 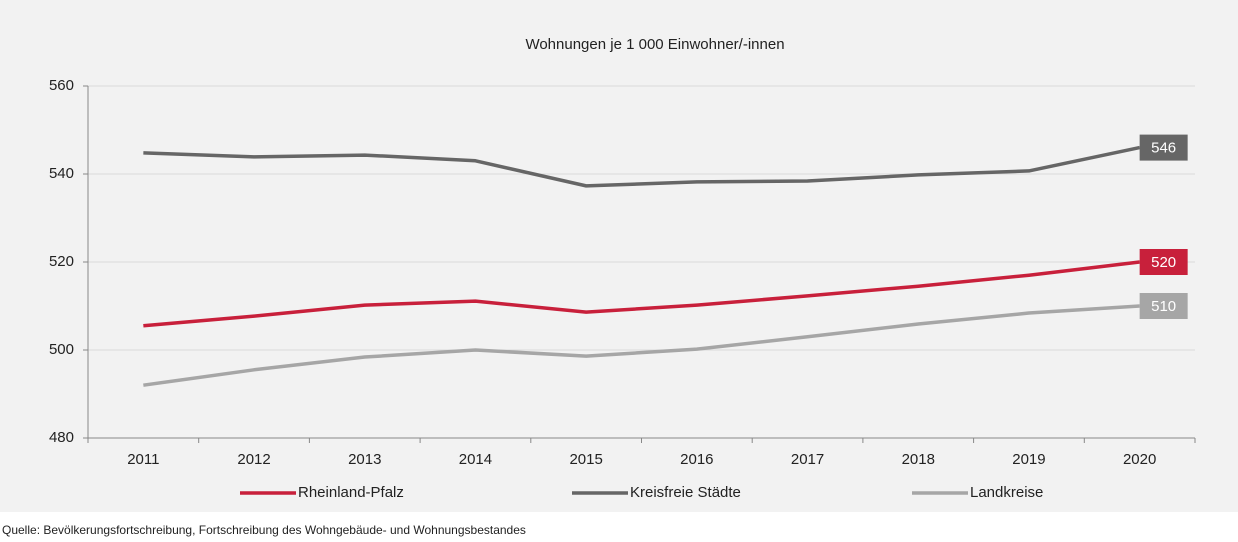 What do you see at coordinates (143, 459) in the screenshot?
I see `x-tick-label: 2011` at bounding box center [143, 459].